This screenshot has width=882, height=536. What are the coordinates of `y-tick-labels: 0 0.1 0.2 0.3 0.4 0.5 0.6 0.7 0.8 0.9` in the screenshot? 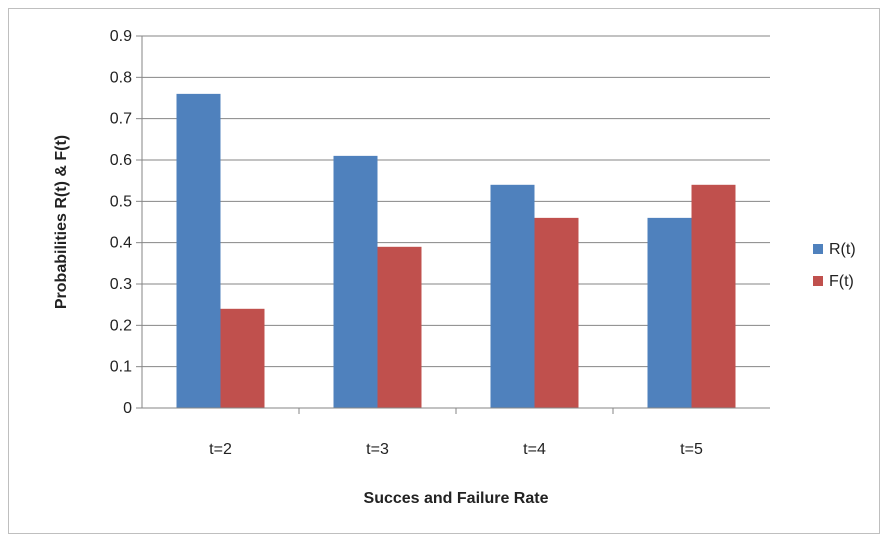 It's located at (121, 222).